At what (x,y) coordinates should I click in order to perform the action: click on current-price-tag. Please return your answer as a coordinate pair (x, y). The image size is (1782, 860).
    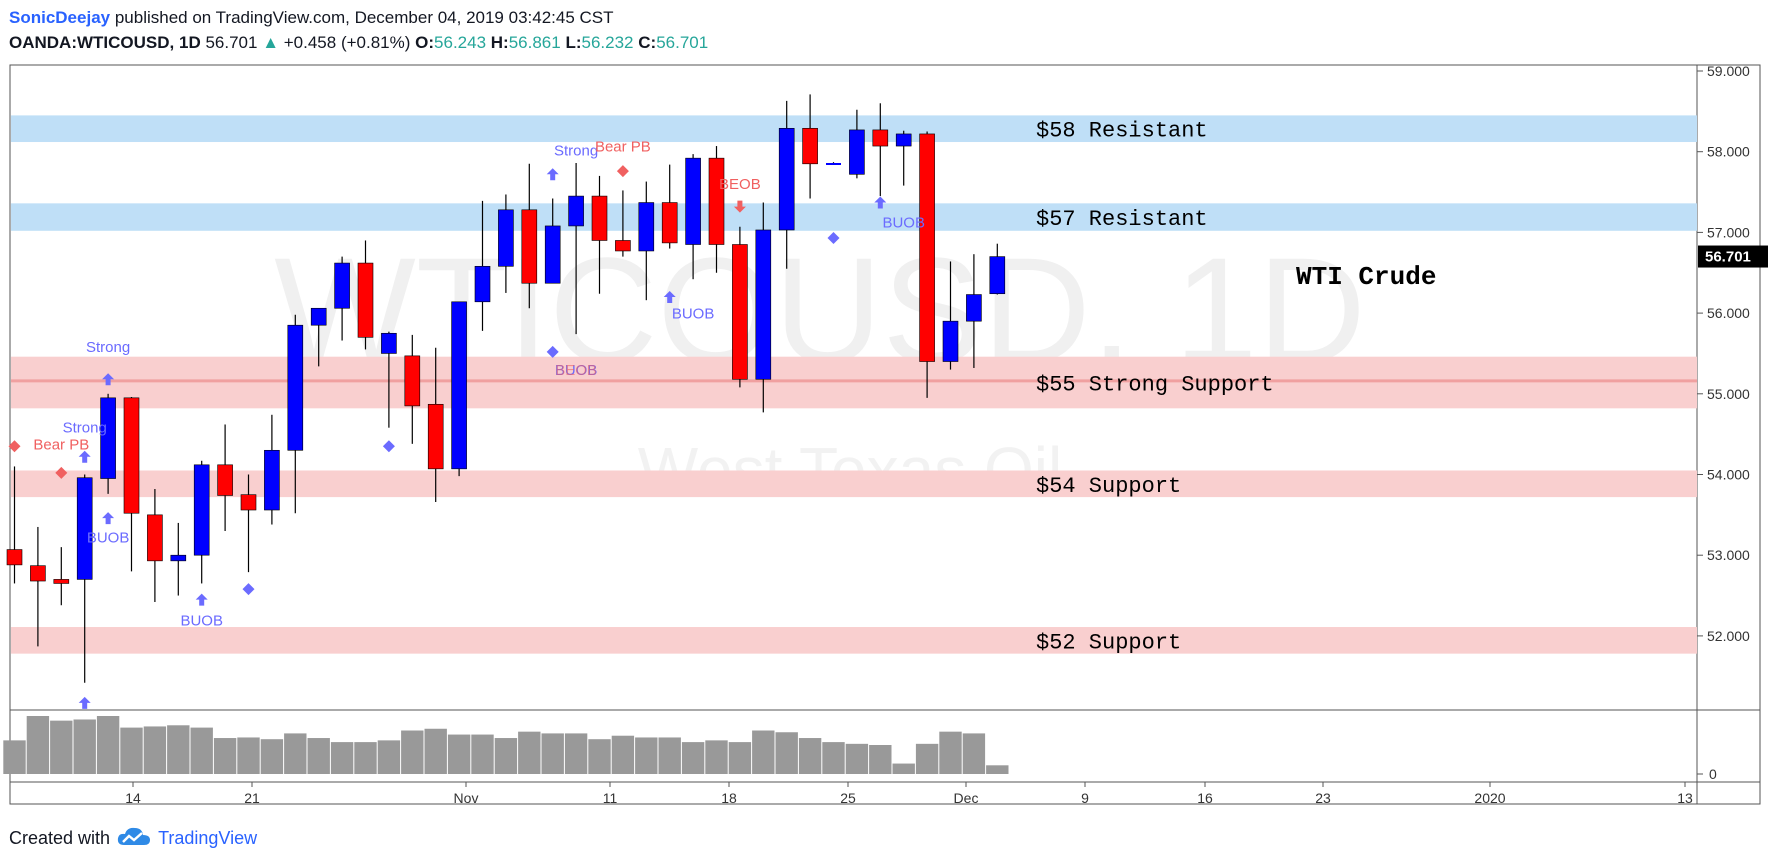
    Looking at the image, I should click on (1733, 256).